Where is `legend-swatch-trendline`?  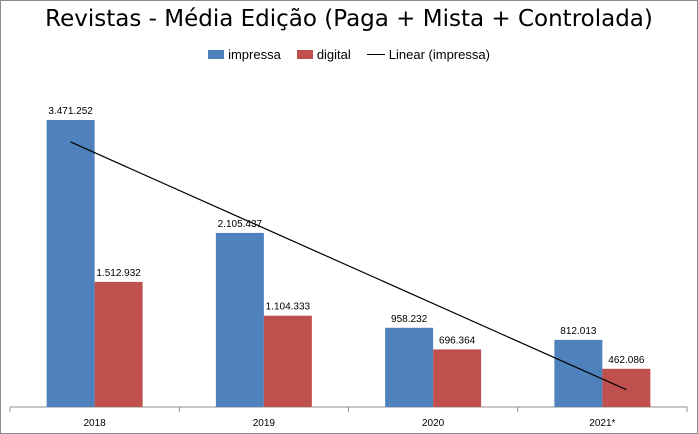 legend-swatch-trendline is located at coordinates (375, 54).